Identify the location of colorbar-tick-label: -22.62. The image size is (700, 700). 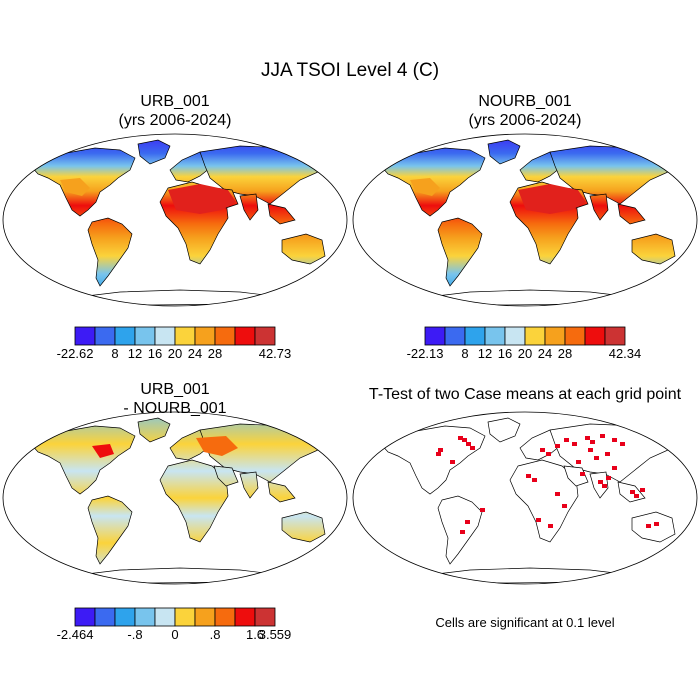
(75, 353).